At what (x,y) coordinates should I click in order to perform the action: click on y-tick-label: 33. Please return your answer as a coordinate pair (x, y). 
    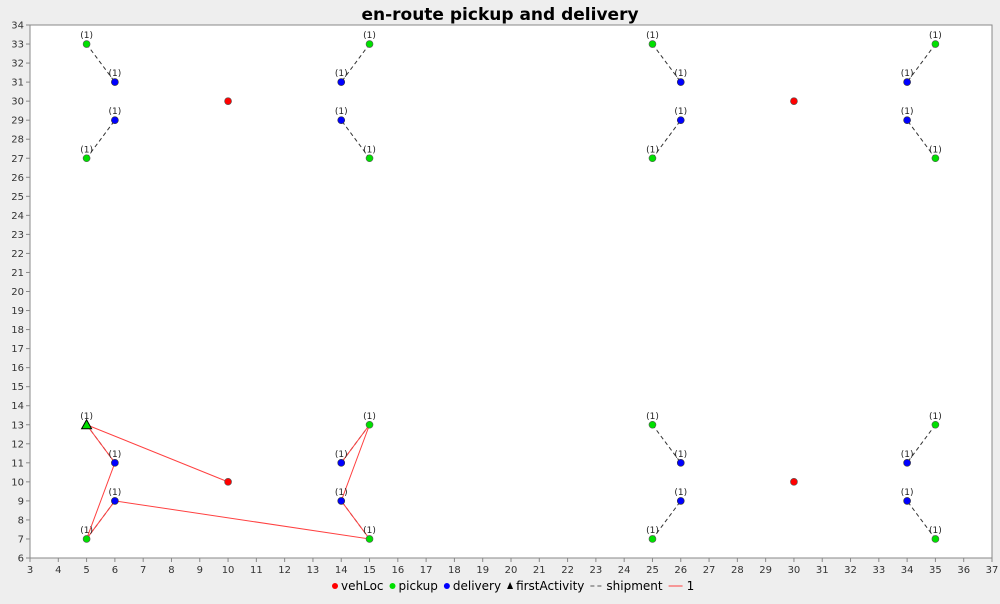
    Looking at the image, I should click on (17, 45).